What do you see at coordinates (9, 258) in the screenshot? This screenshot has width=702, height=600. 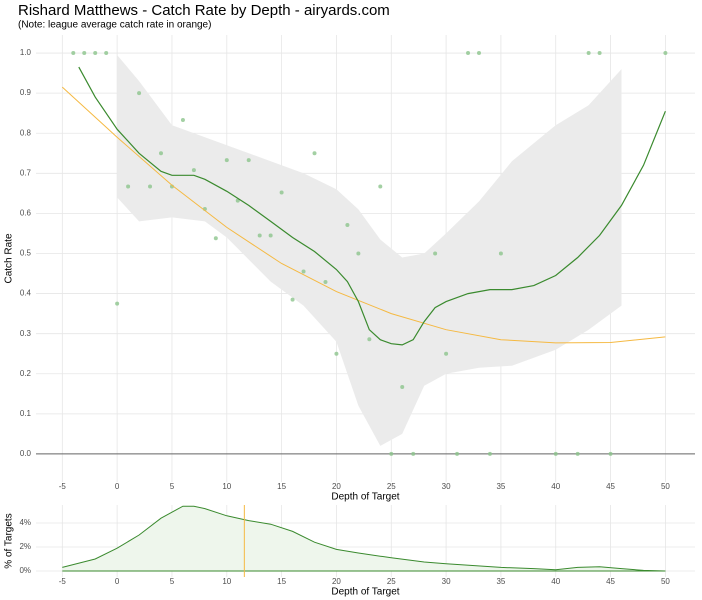 I see `y-axis-title: Catch Rate` at bounding box center [9, 258].